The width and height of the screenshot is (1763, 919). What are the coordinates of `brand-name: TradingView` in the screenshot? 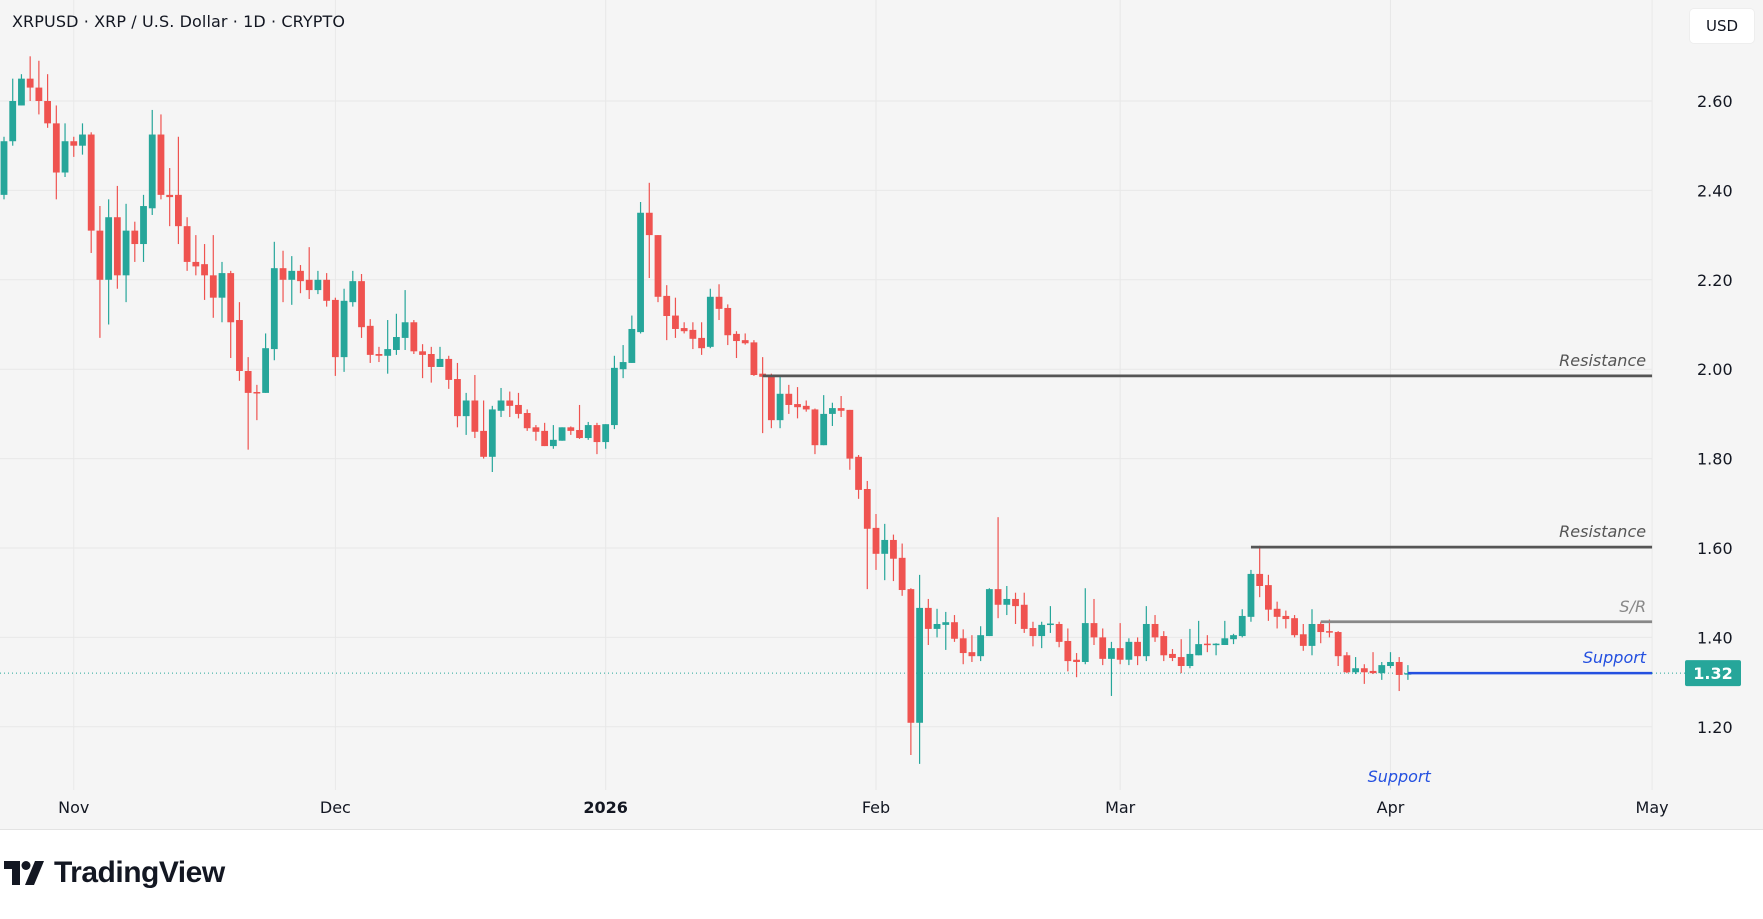 It's located at (139, 872).